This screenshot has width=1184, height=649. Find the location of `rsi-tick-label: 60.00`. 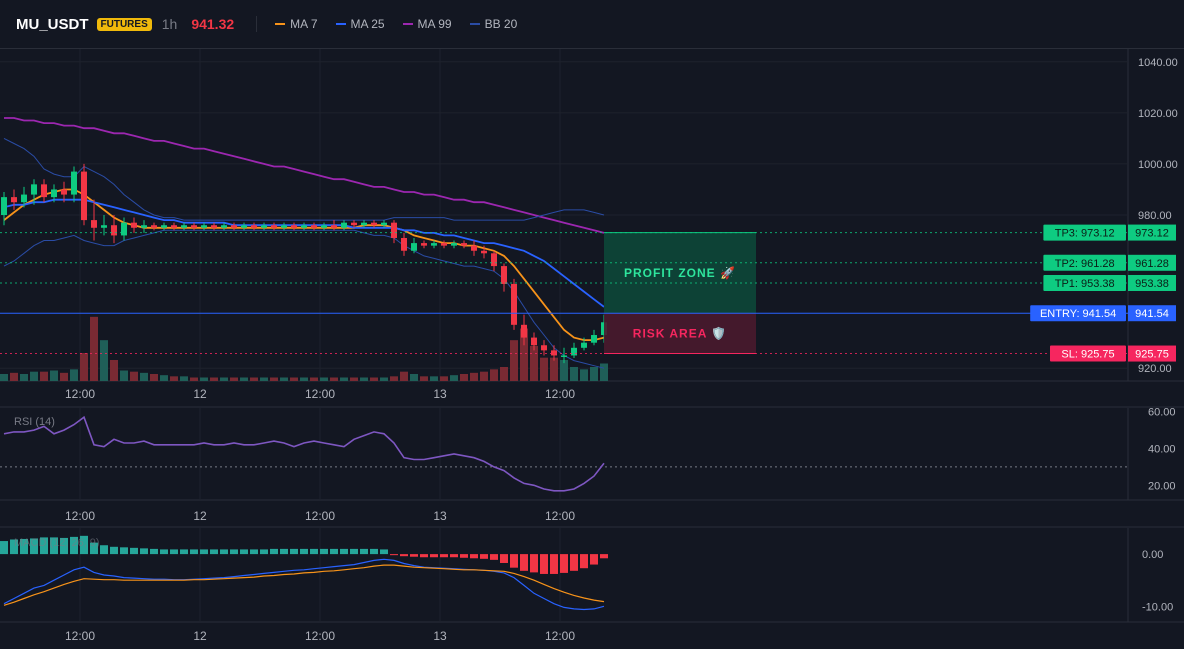

rsi-tick-label: 60.00 is located at coordinates (1162, 413).